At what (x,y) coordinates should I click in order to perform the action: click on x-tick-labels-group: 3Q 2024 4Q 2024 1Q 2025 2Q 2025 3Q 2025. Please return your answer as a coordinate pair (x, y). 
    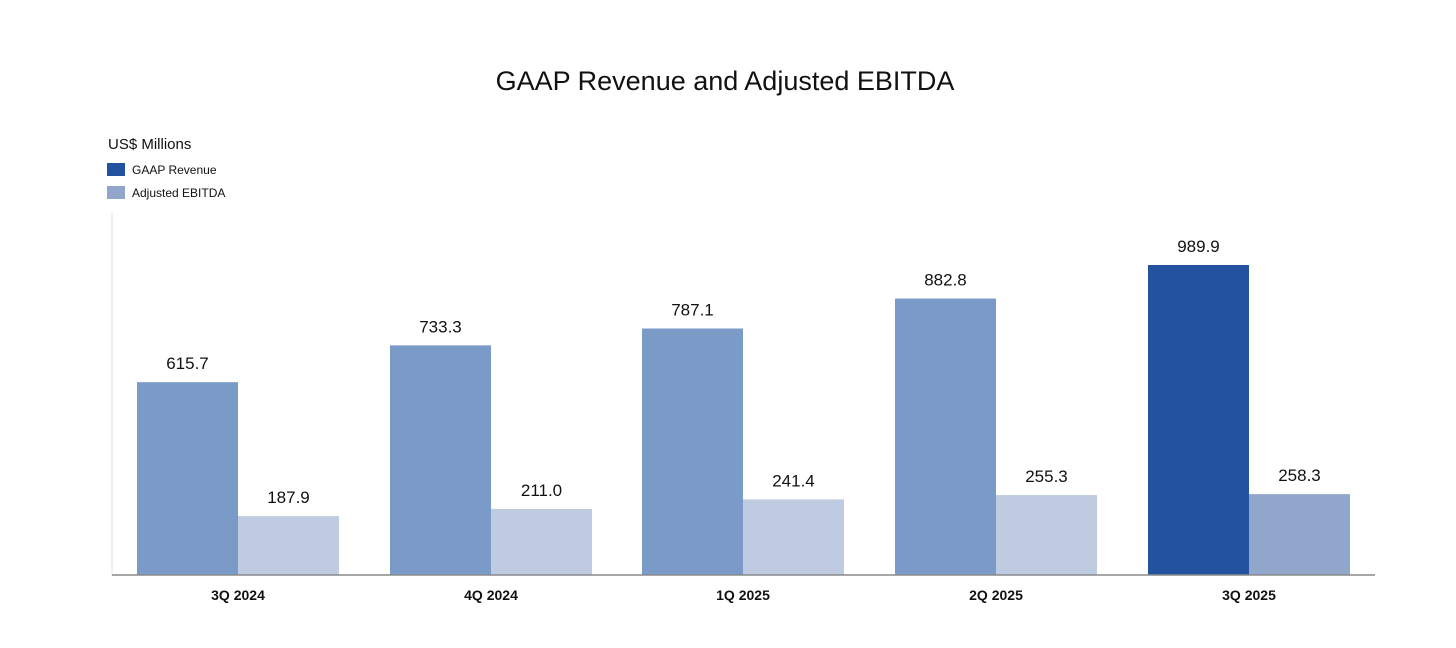
    Looking at the image, I should click on (743, 595).